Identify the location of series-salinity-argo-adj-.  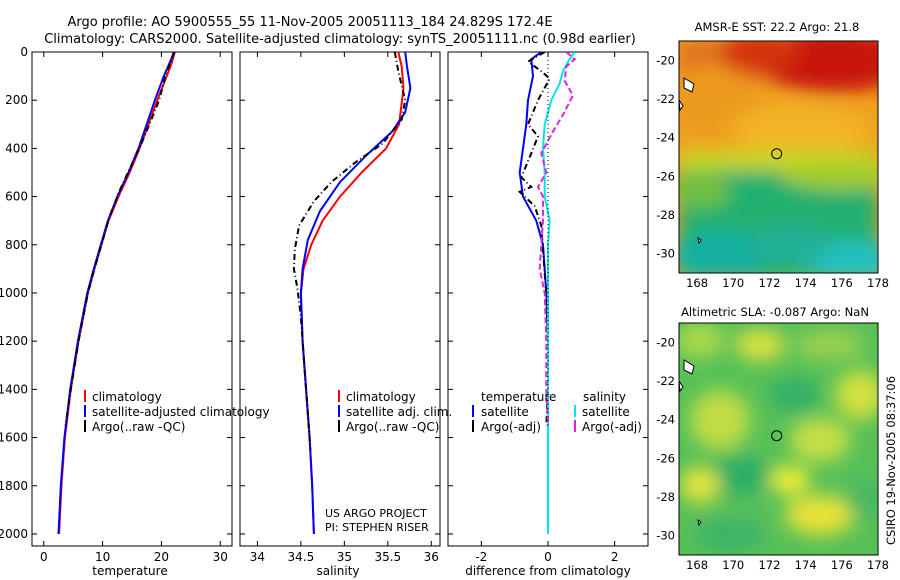
(556, 239).